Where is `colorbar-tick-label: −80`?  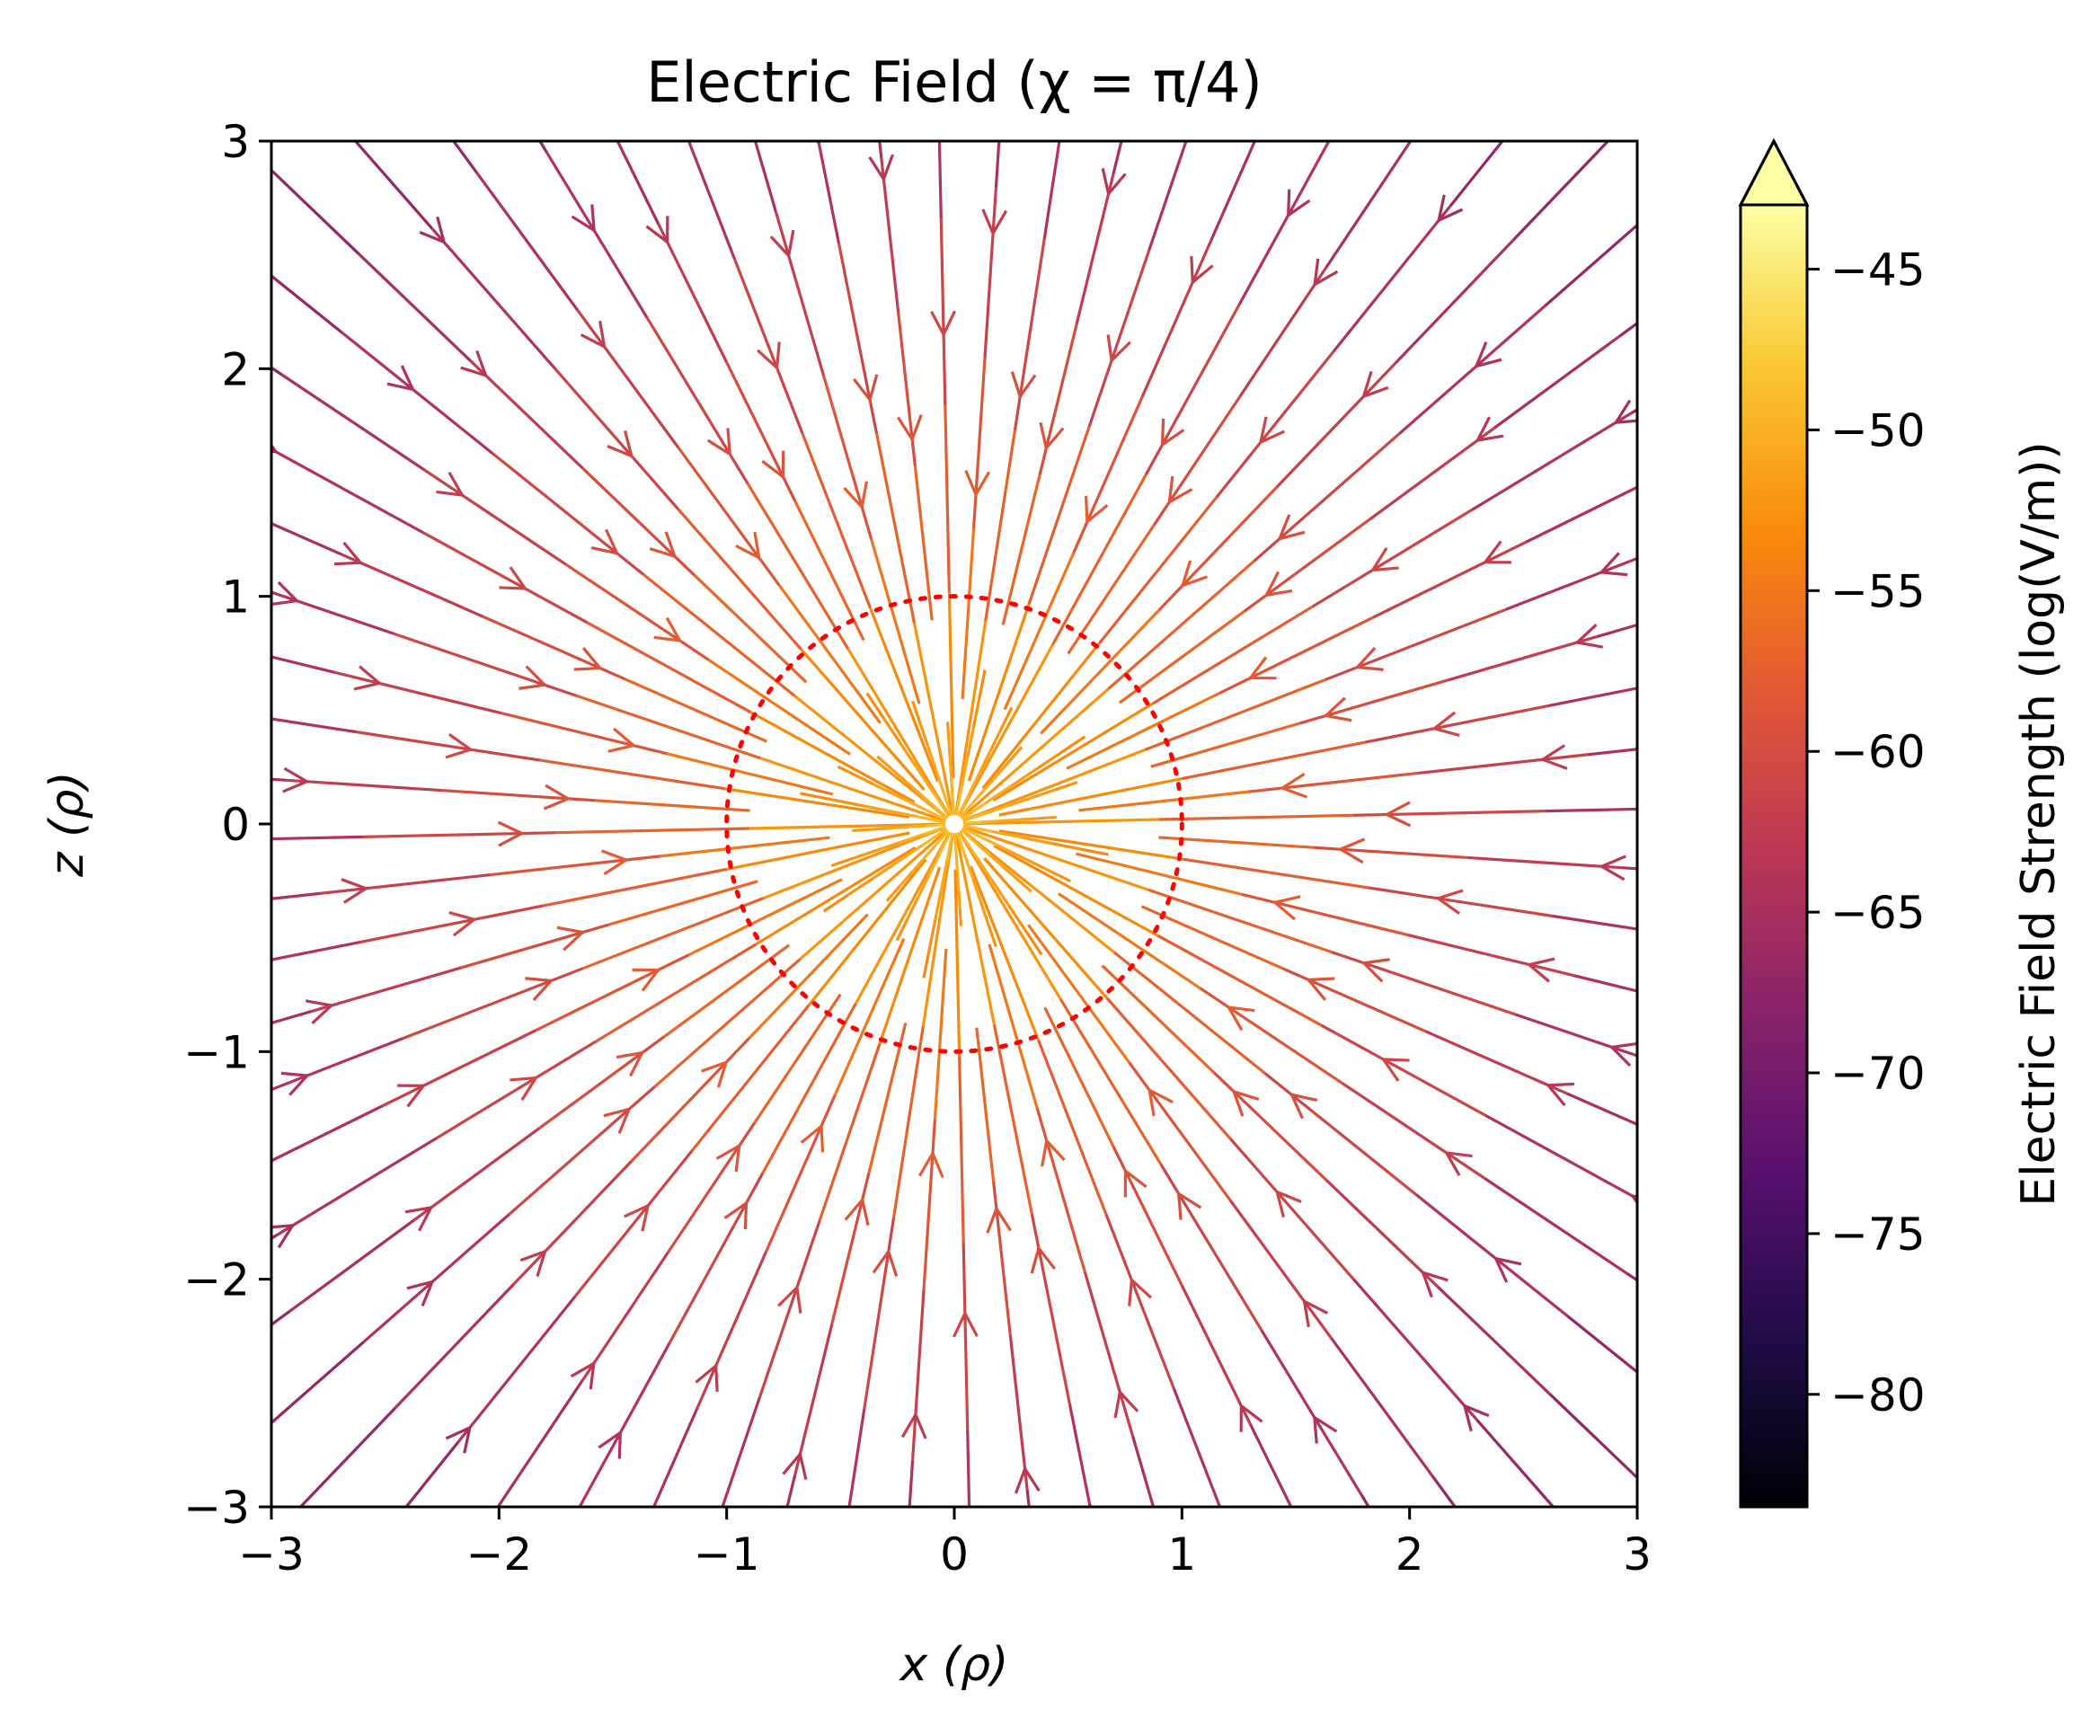 colorbar-tick-label: −80 is located at coordinates (1878, 1395).